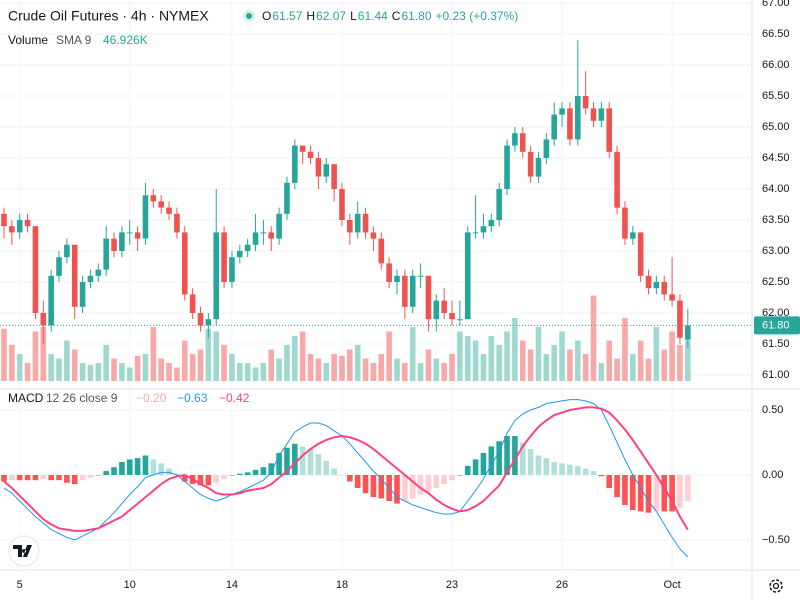  What do you see at coordinates (776, 540) in the screenshot?
I see `macd-tick-label: −0.50` at bounding box center [776, 540].